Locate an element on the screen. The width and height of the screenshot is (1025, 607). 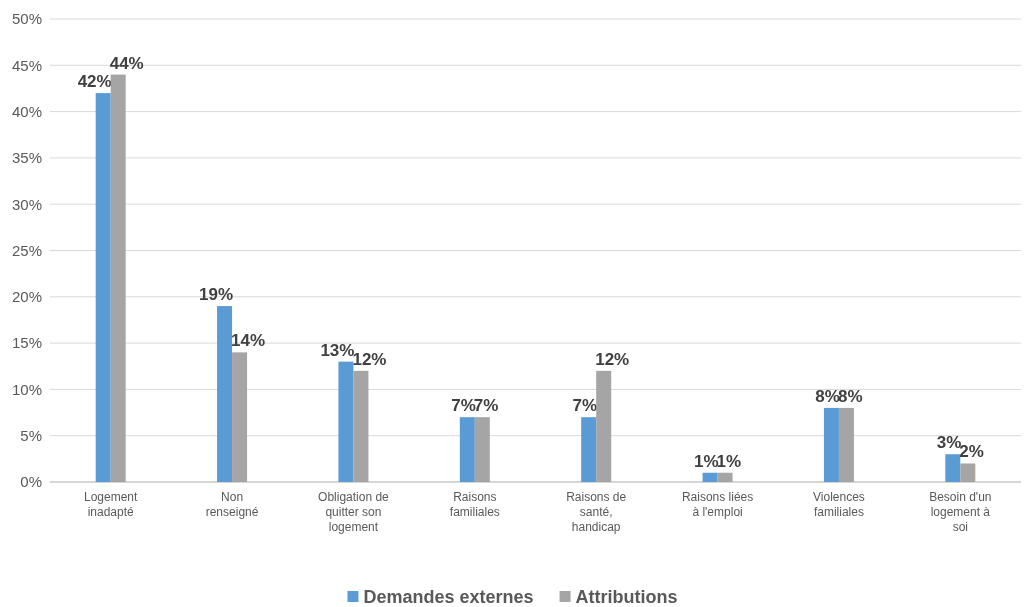
y-tick-label: 20% is located at coordinates (26, 297).